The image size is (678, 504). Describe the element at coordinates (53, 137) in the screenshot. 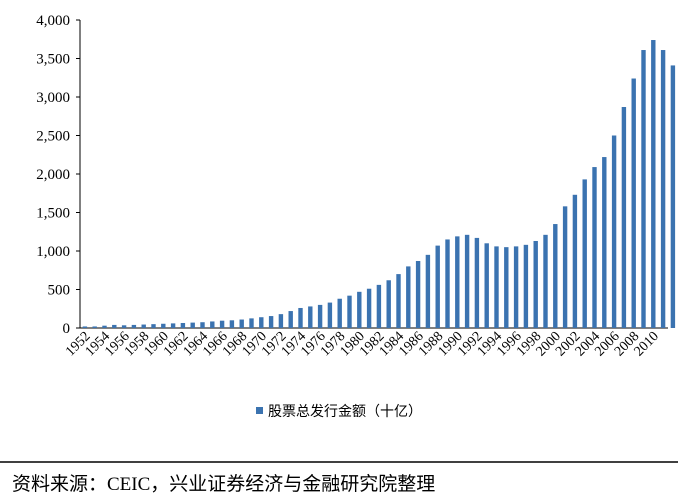

I see `y-tick-label: 2,500` at that location.